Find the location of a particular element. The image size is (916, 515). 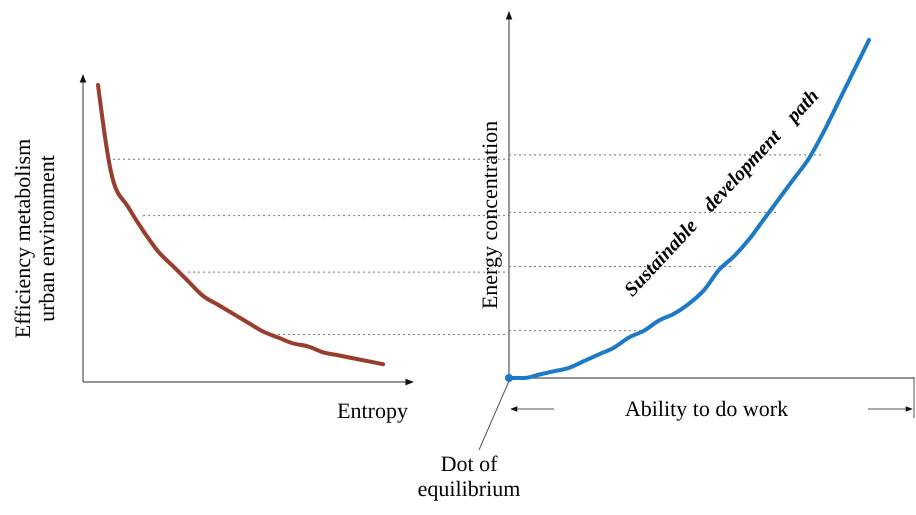

x-axis-title: Ability to do work is located at coordinates (706, 408).